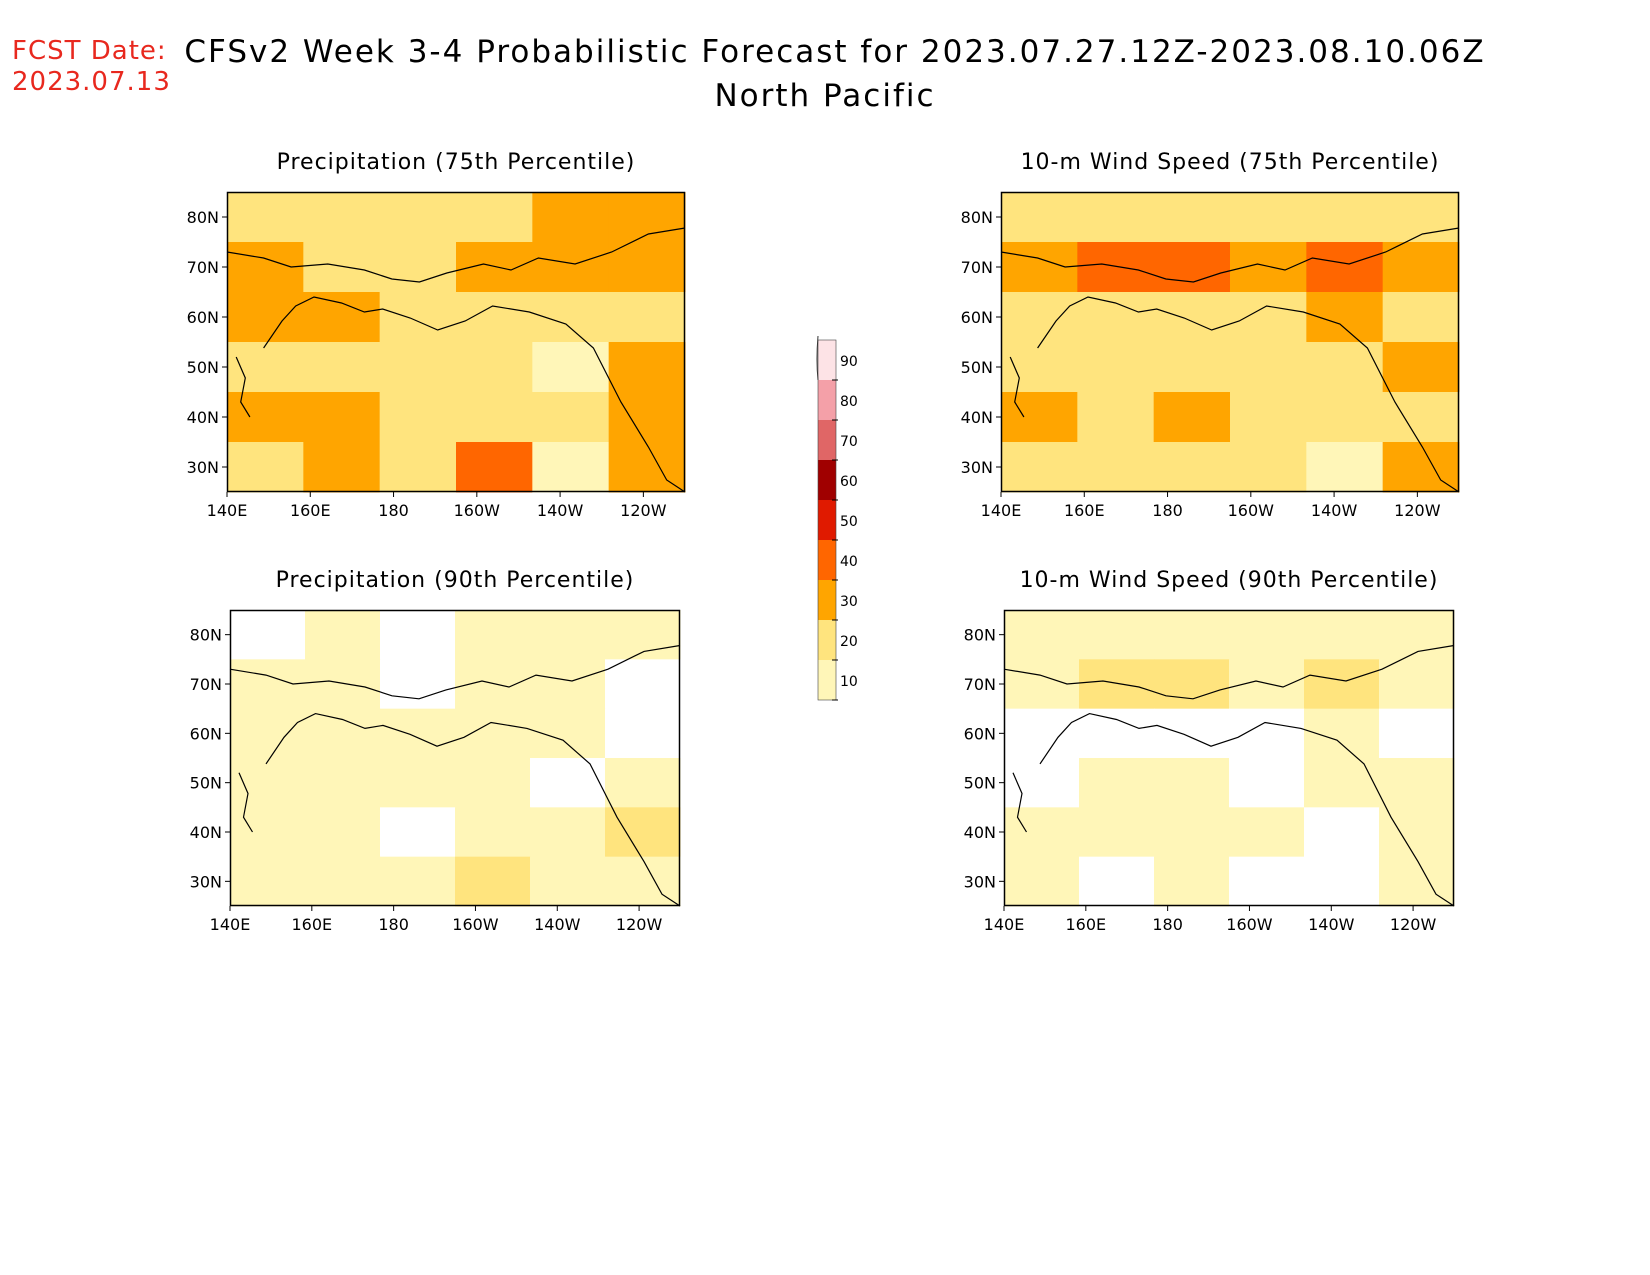 The height and width of the screenshot is (1275, 1650). Describe the element at coordinates (849, 482) in the screenshot. I see `colorbar-tick-label: 60` at that location.